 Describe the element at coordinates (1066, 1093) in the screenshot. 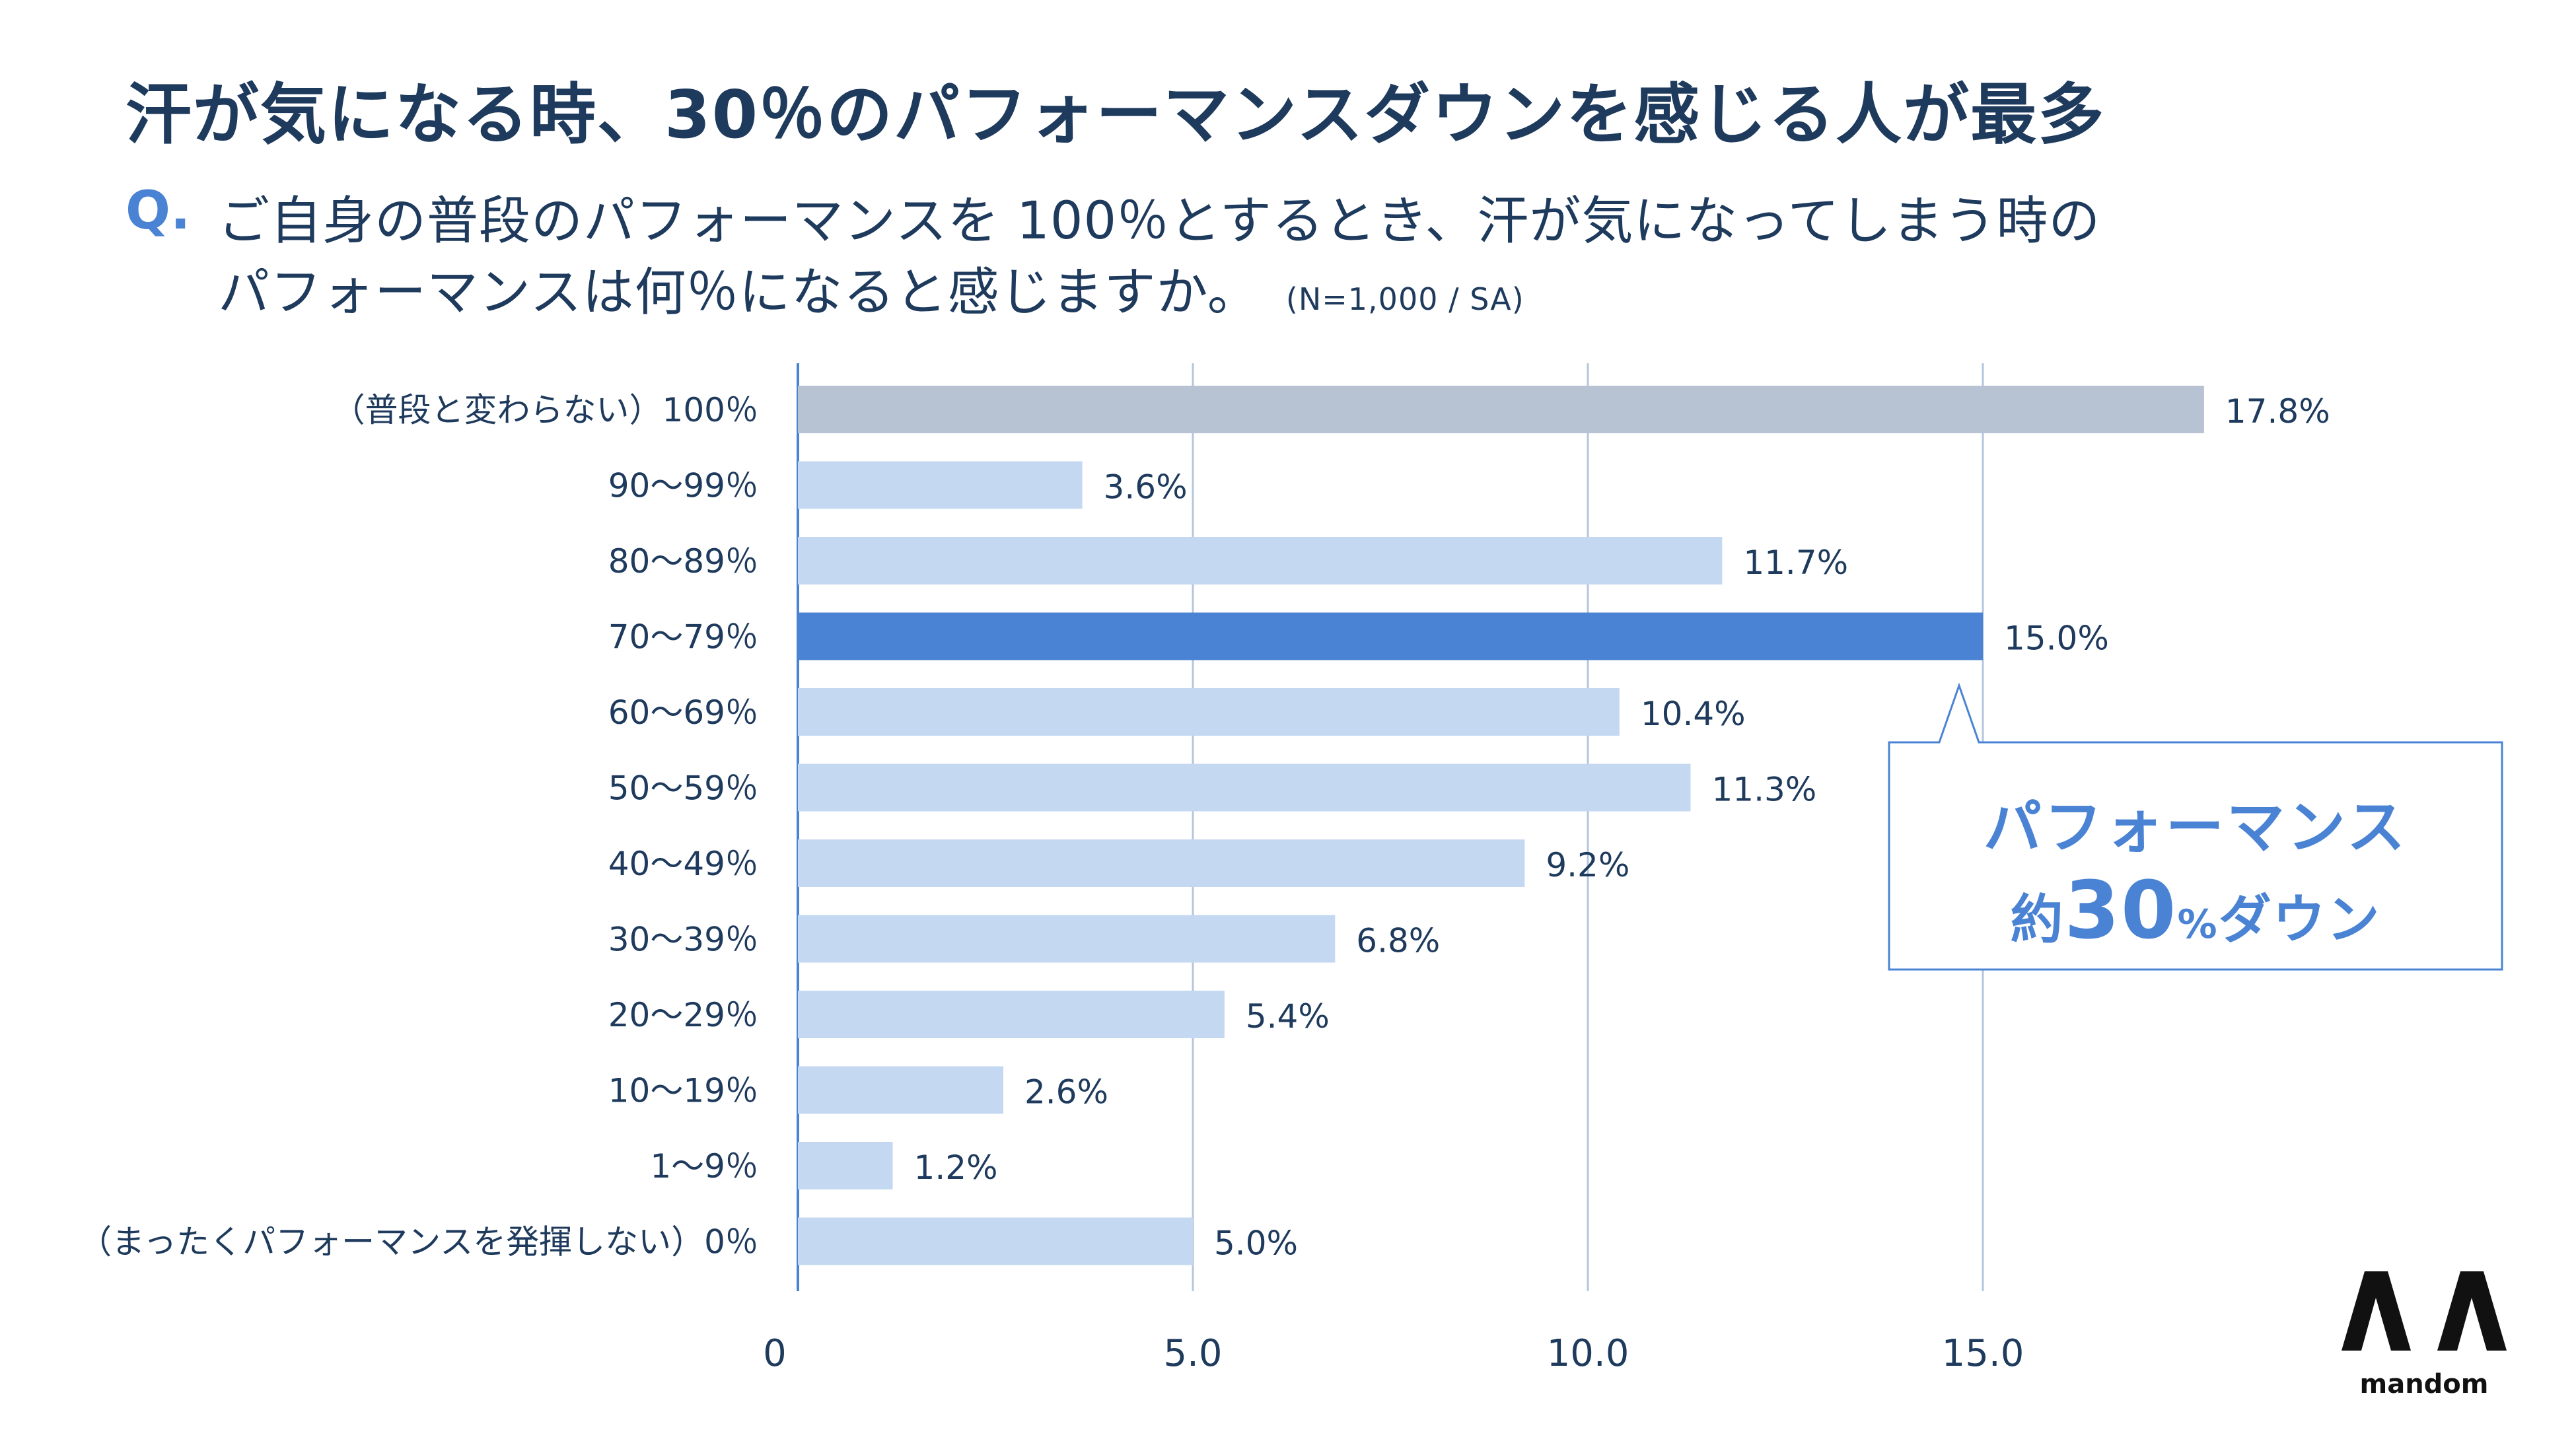

I see `value-label: 2.6%` at that location.